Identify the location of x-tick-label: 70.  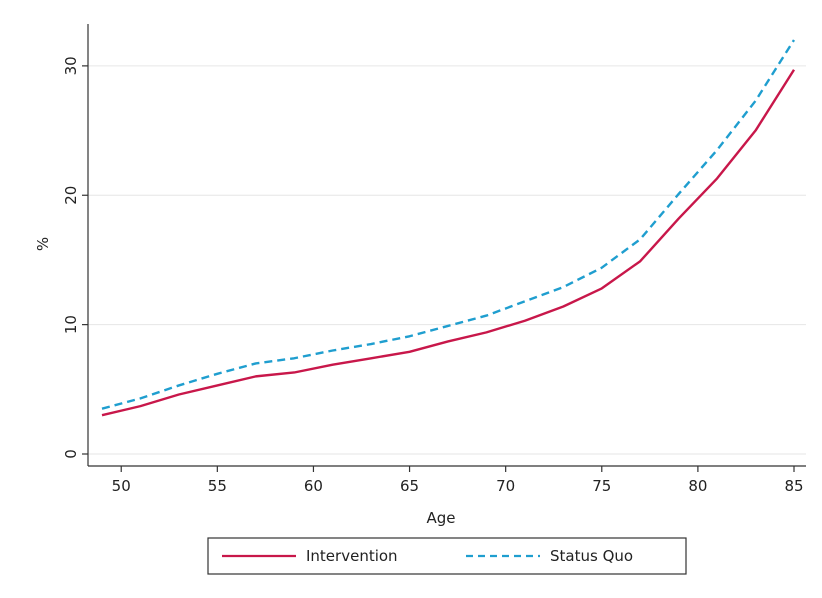
(505, 486).